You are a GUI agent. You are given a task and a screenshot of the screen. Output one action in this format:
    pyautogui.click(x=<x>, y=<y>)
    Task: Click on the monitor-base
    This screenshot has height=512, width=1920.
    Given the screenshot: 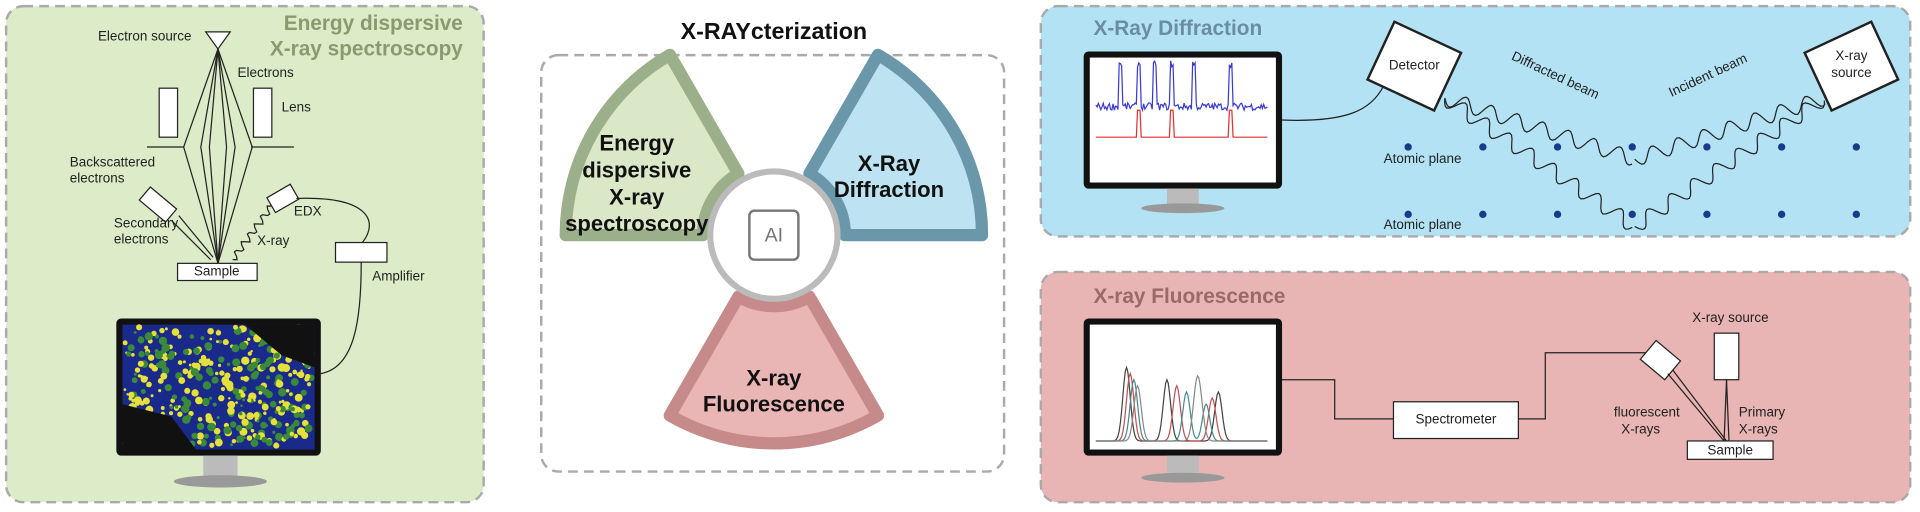 What is the action you would take?
    pyautogui.click(x=220, y=481)
    